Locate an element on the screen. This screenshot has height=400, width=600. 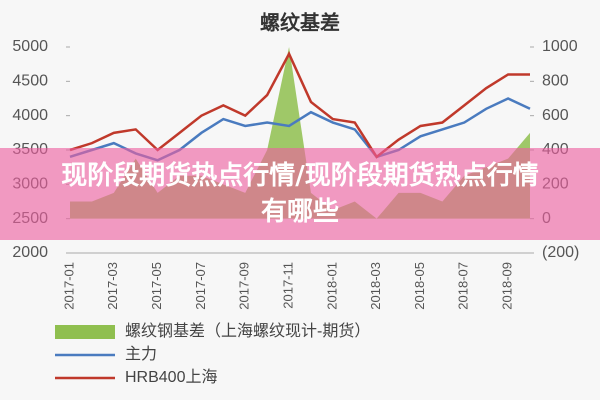
x-tick-label: 2018-07 is located at coordinates (463, 286).